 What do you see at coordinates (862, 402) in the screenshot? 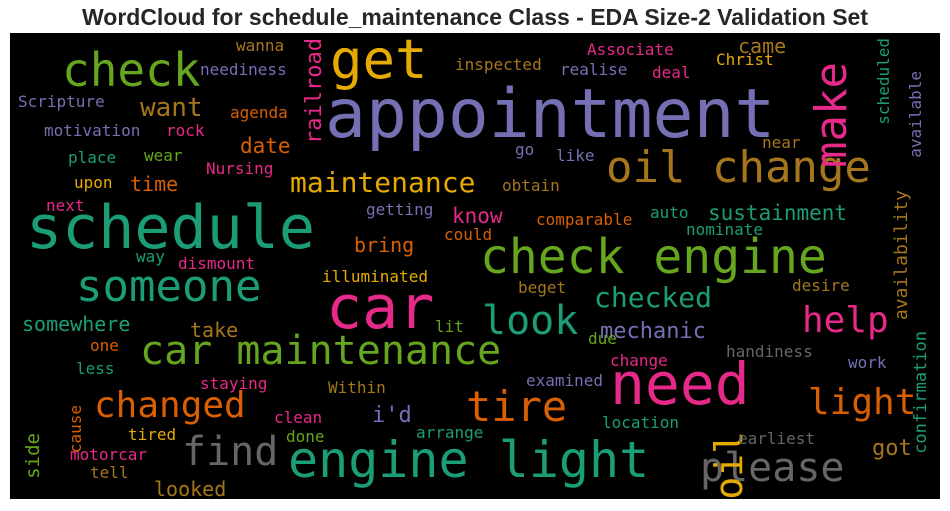
I see `word-light: light` at bounding box center [862, 402].